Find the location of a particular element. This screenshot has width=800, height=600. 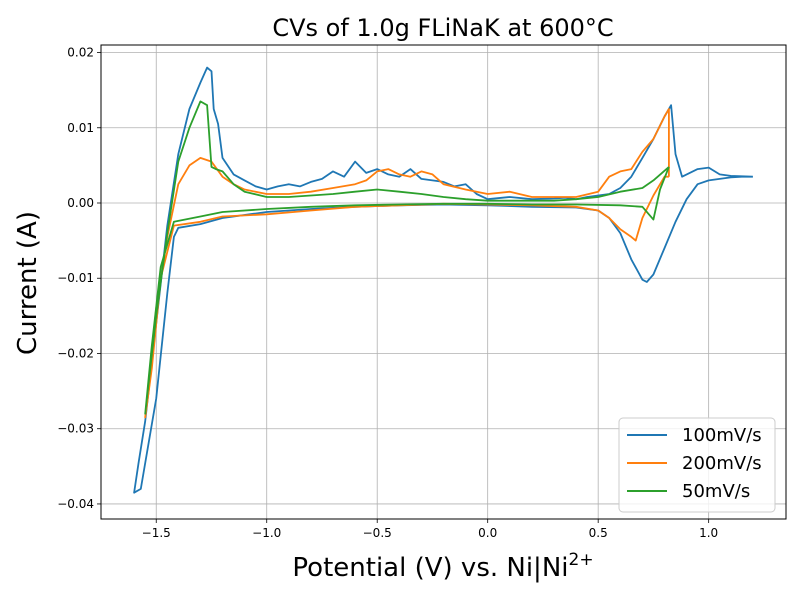

chart-title: CVs of 1.0g FLiNaK at 600°C is located at coordinates (442, 28).